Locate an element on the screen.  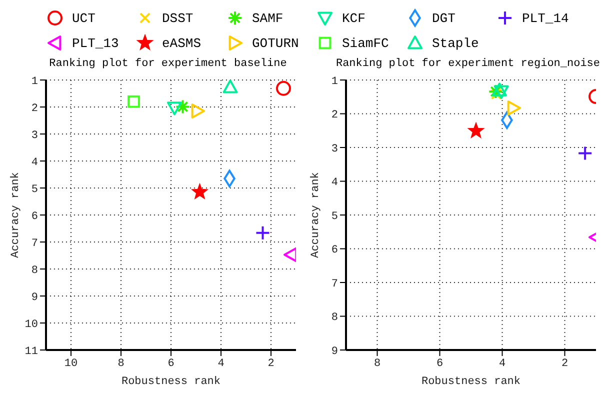
y-tick-label: 11 is located at coordinates (31, 352).